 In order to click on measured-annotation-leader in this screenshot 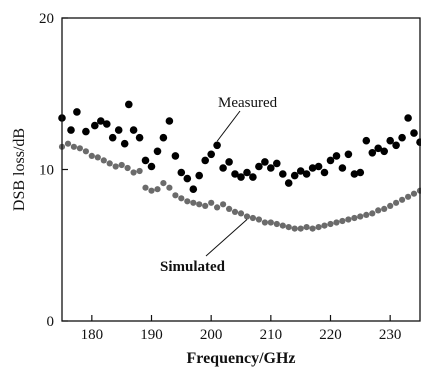, I will do `click(228, 126)`.